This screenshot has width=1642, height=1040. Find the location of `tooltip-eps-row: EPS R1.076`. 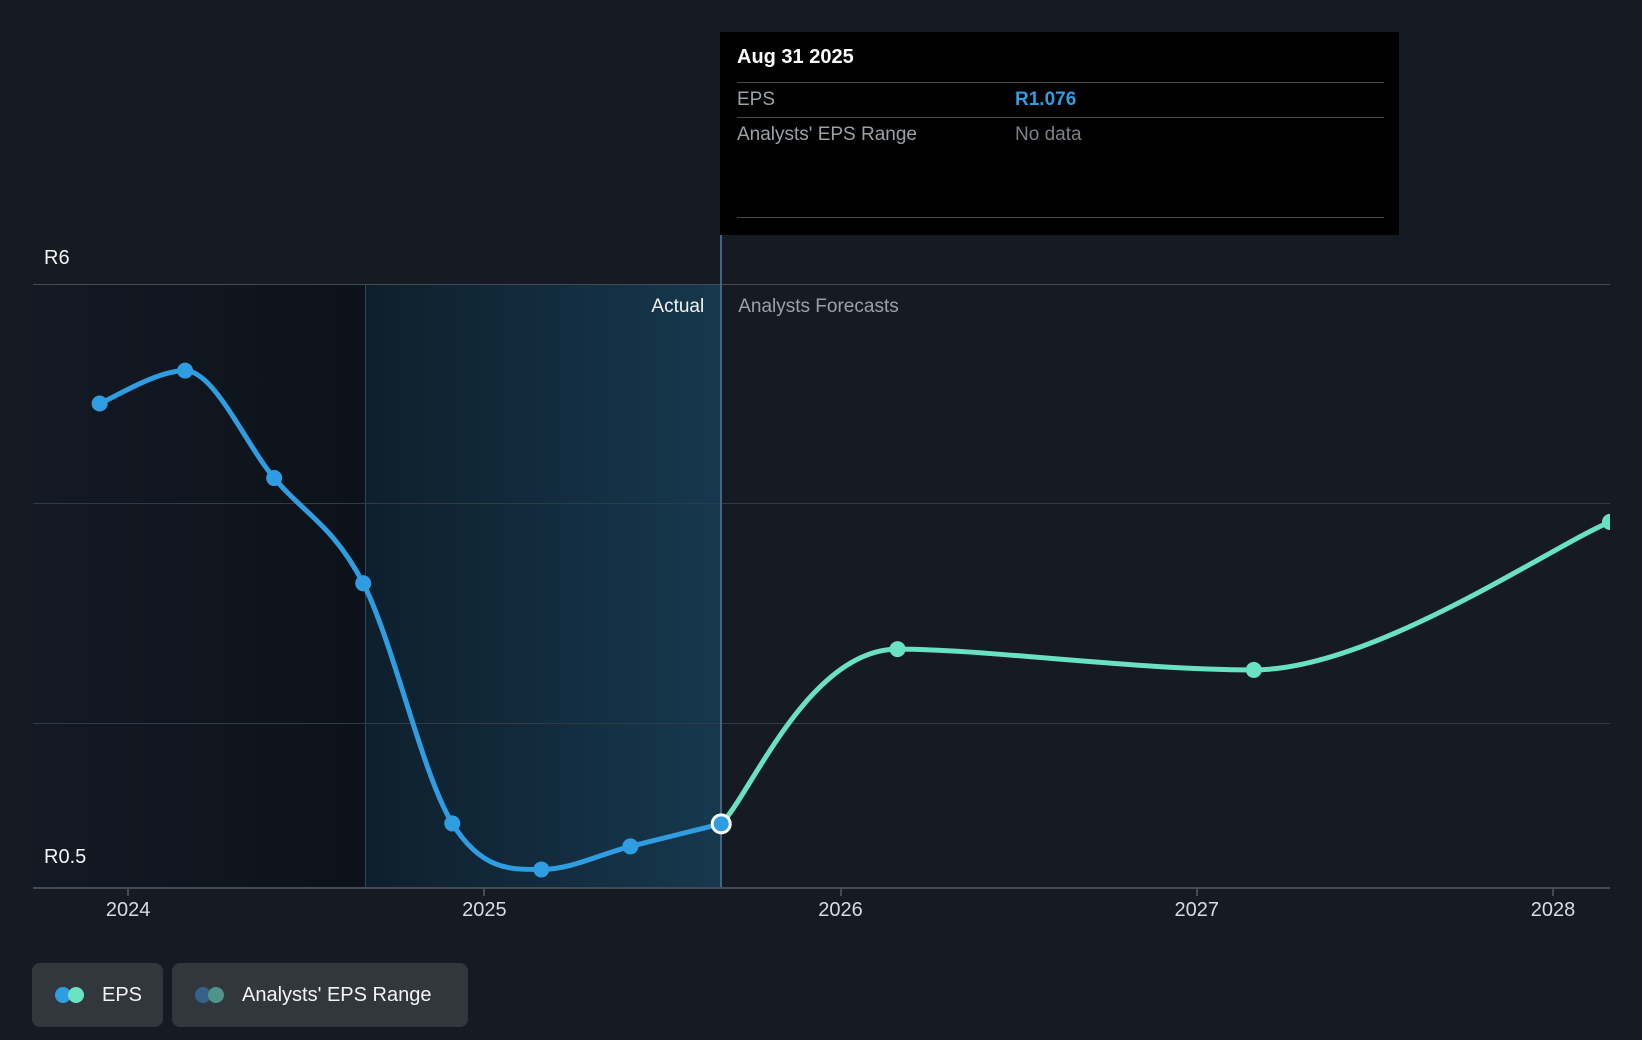

tooltip-eps-row: EPS R1.076 is located at coordinates (1059, 100).